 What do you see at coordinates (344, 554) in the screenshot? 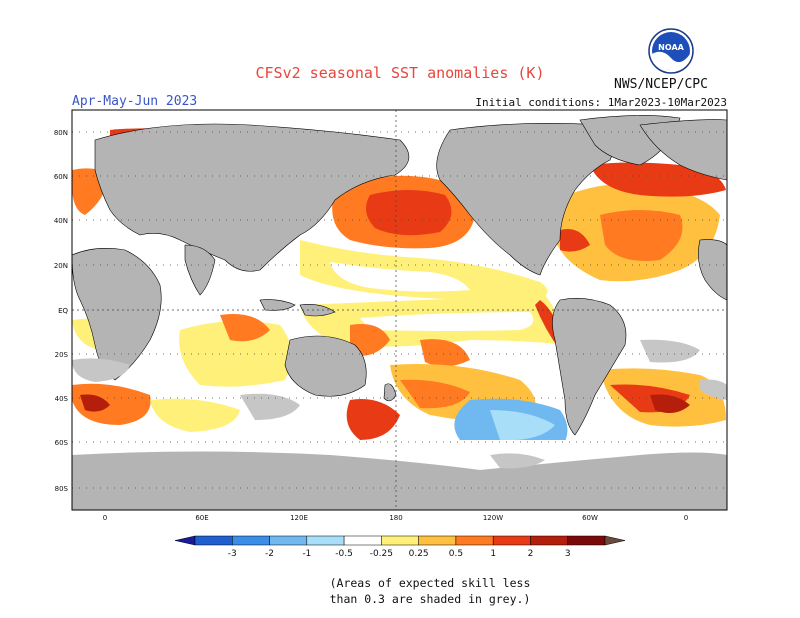
I see `colorbar-tick-label: -0.5` at bounding box center [344, 554].